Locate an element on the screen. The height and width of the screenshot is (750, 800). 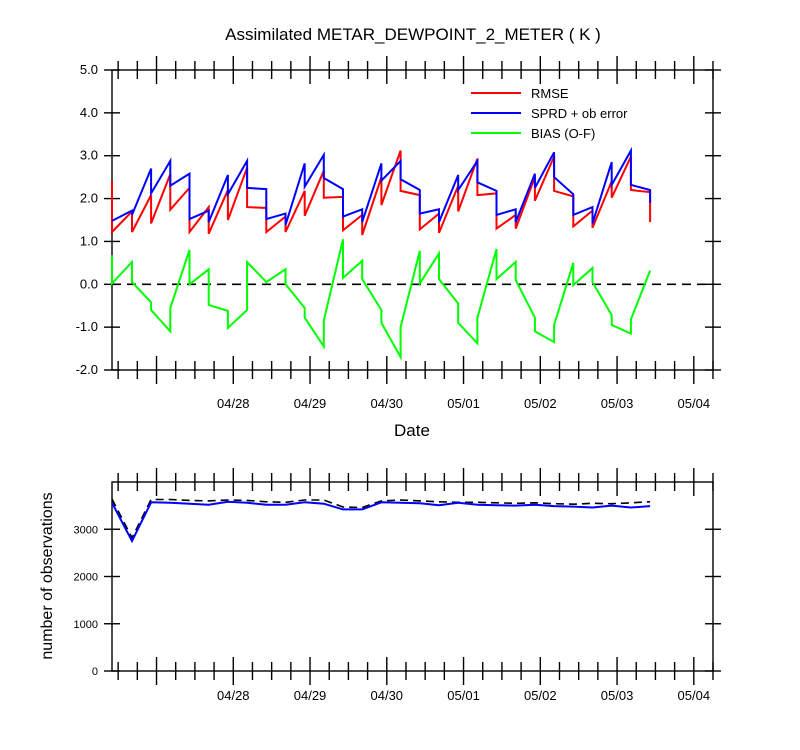
observations-line-dashed is located at coordinates (381, 519).